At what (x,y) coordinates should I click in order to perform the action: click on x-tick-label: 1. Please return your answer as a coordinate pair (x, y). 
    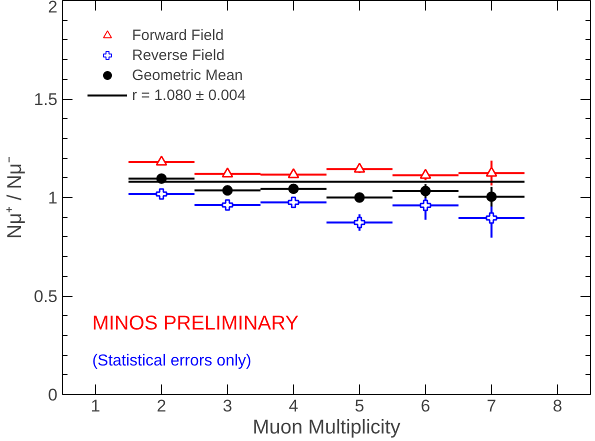
    Looking at the image, I should click on (95, 406).